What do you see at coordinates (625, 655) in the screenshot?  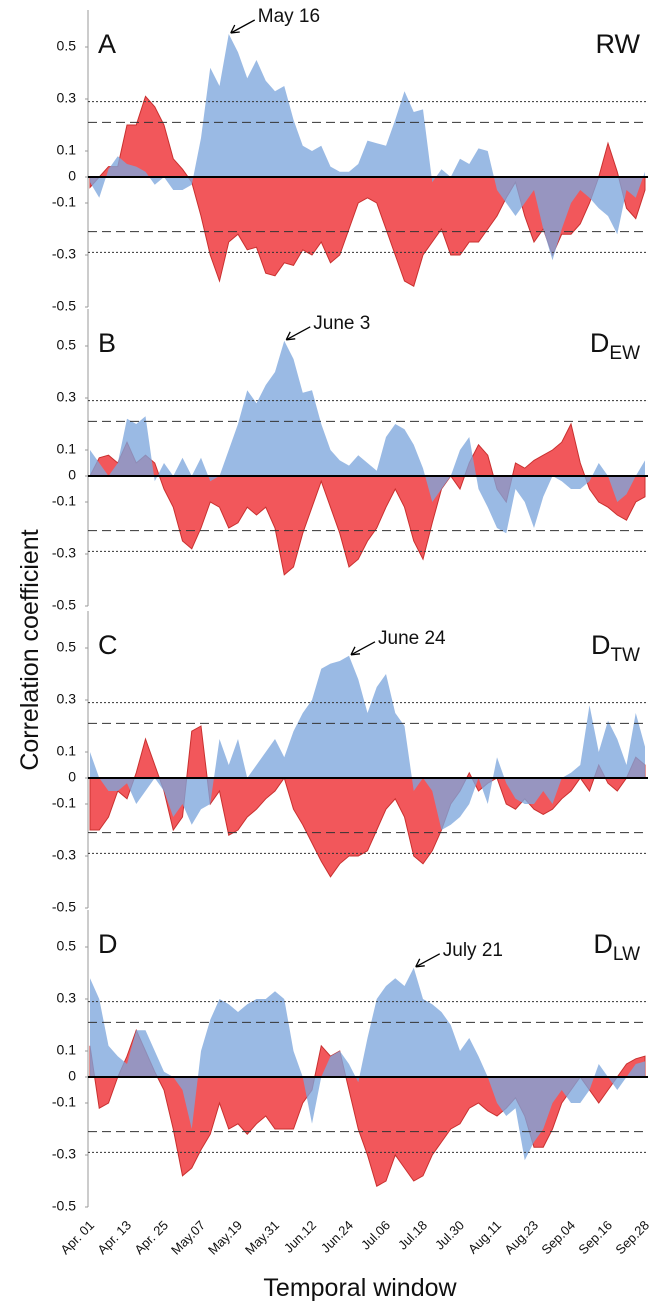 I see `panel-label-sub: TW` at bounding box center [625, 655].